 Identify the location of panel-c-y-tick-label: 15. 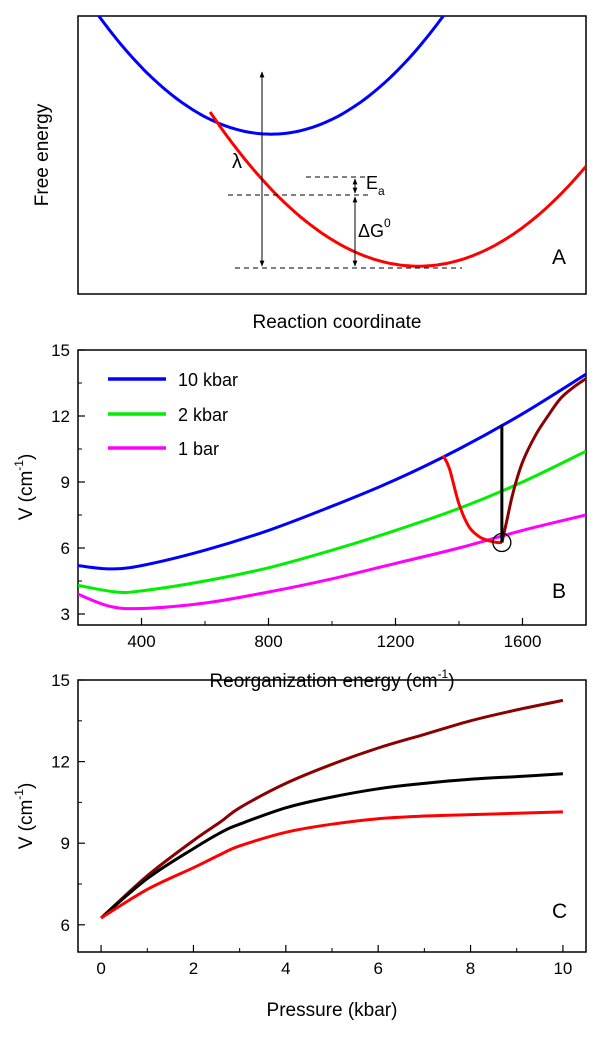
(60, 680).